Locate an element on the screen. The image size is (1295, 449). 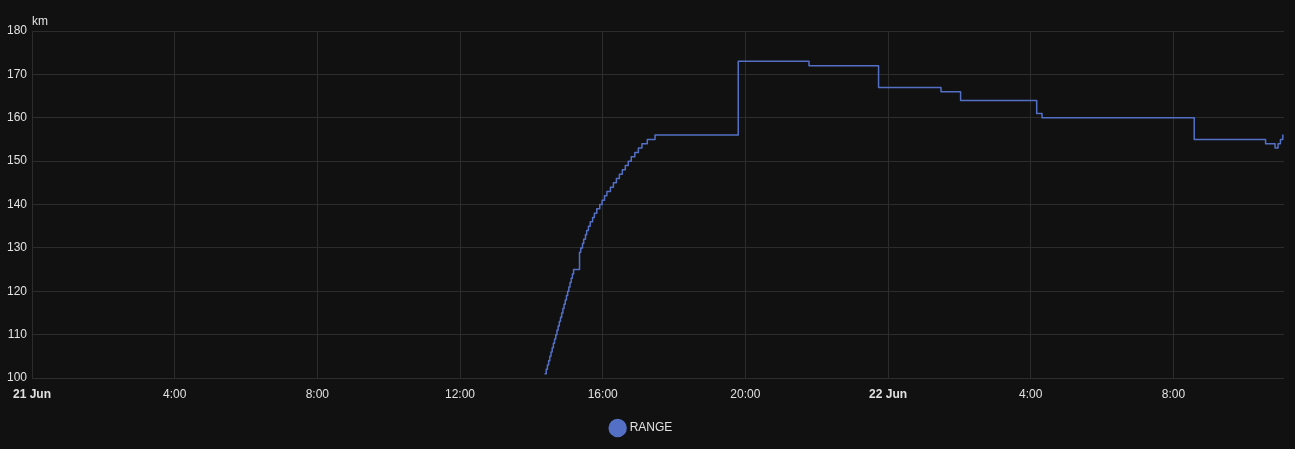
y-tick-label: 140 is located at coordinates (17, 203).